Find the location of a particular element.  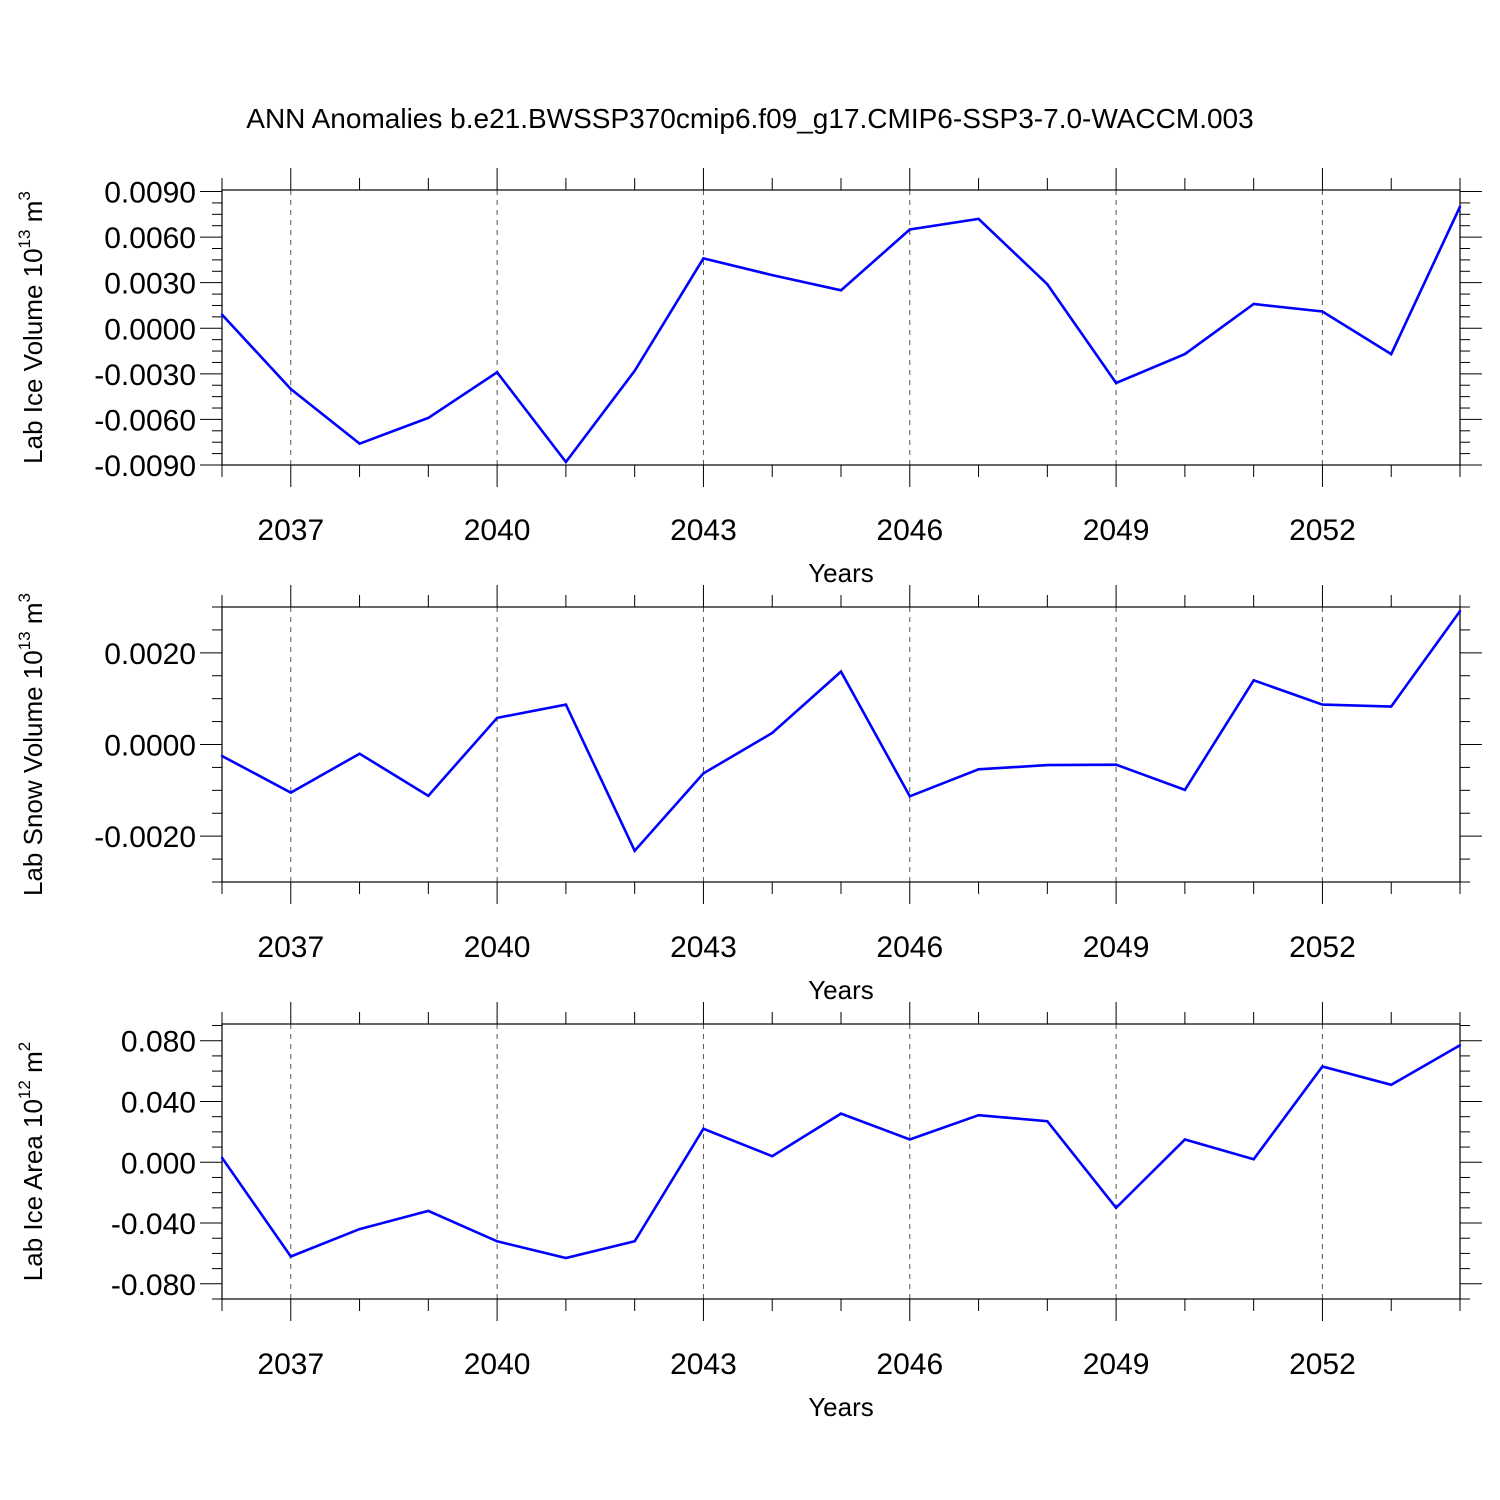

y-tick-label: 0.0030 is located at coordinates (150, 284).